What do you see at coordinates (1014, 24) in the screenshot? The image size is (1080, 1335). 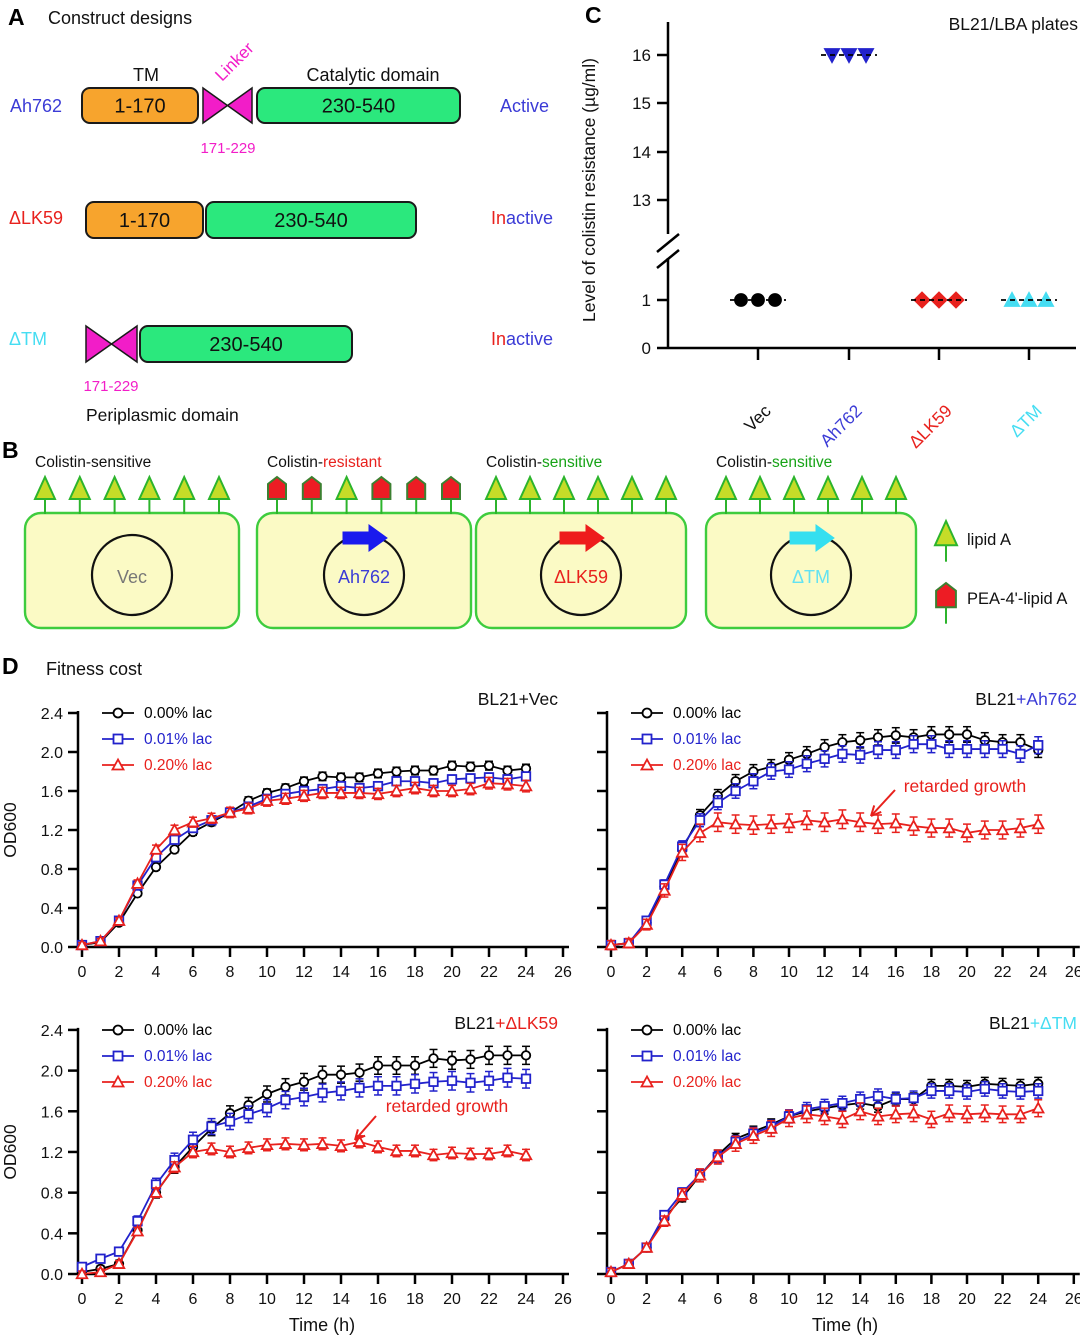 I see `panel-c-chart-title: BL21/LBA plates` at bounding box center [1014, 24].